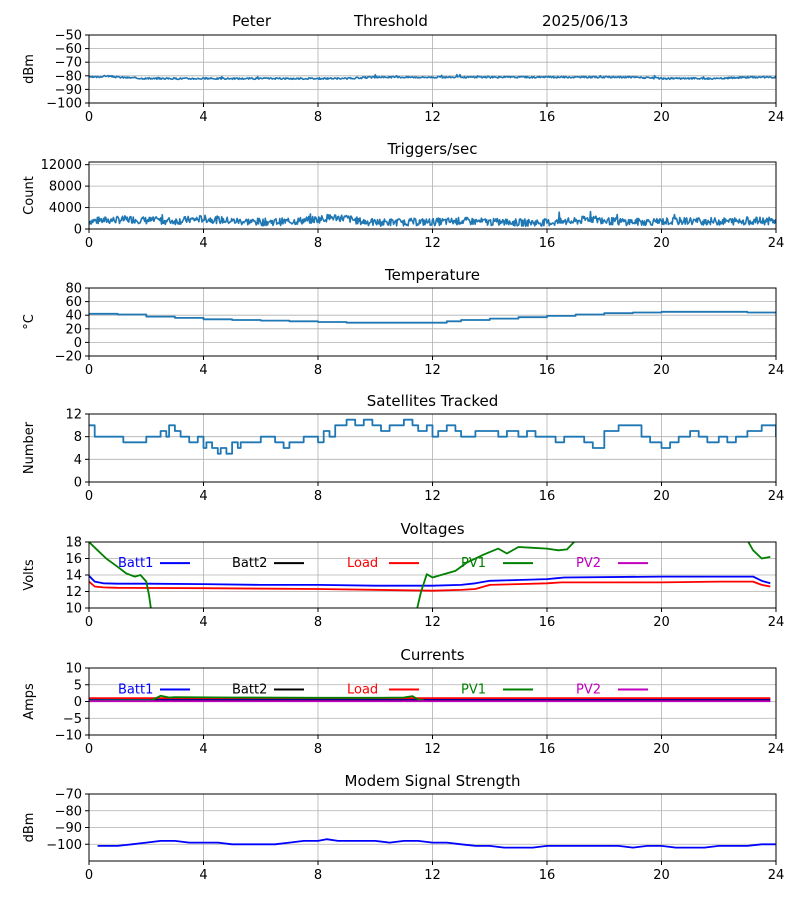 This screenshot has height=904, width=800. Describe the element at coordinates (73, 559) in the screenshot. I see `y-tick-label: 16` at that location.